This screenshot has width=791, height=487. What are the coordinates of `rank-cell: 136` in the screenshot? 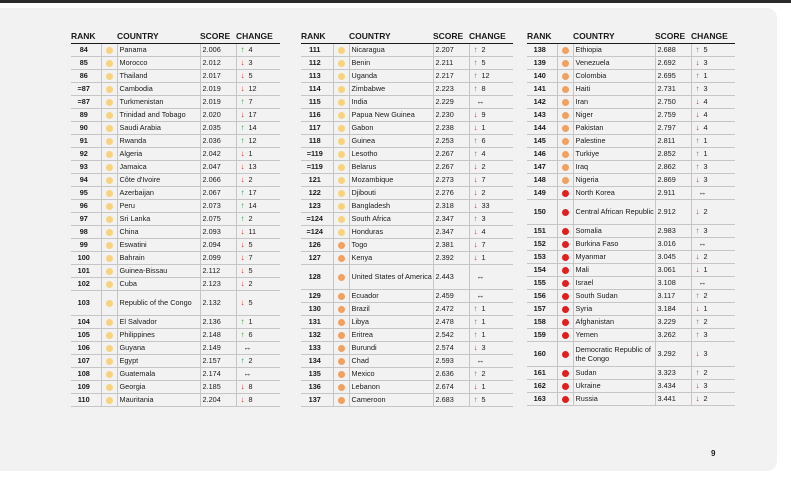 It's located at (317, 387).